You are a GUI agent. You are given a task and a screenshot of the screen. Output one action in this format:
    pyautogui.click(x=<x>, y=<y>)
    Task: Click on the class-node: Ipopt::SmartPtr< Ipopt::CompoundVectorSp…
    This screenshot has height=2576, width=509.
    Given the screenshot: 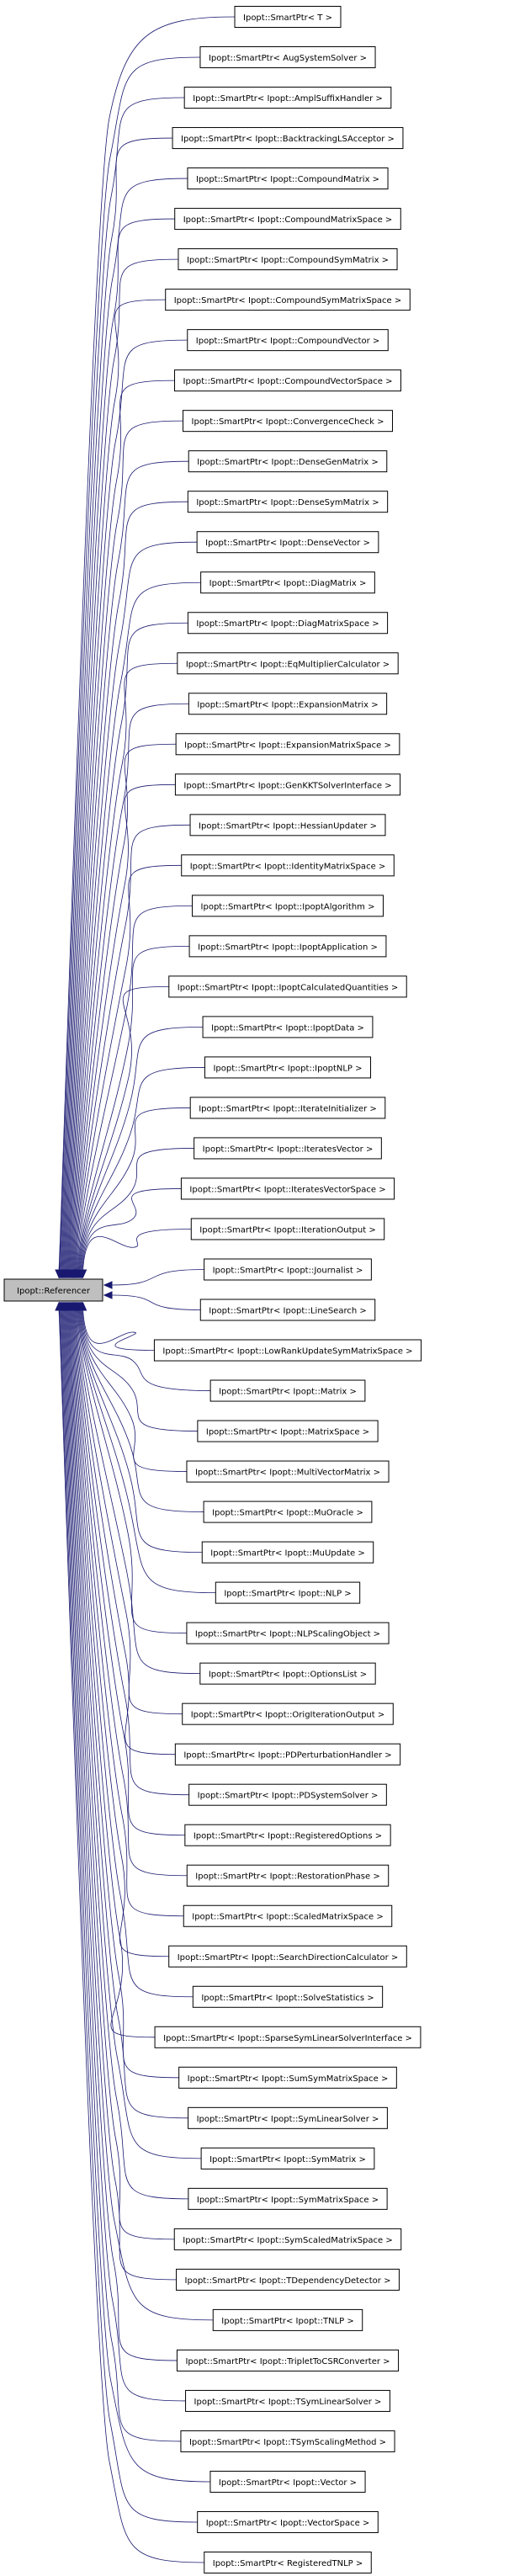 What is the action you would take?
    pyautogui.click(x=287, y=380)
    